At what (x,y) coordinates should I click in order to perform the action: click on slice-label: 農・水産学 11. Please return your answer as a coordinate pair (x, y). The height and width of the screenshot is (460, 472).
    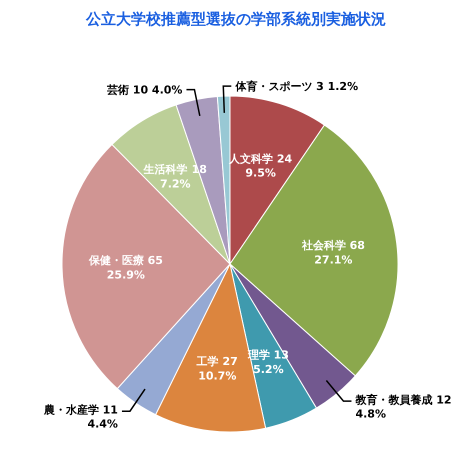
    Looking at the image, I should click on (80, 409).